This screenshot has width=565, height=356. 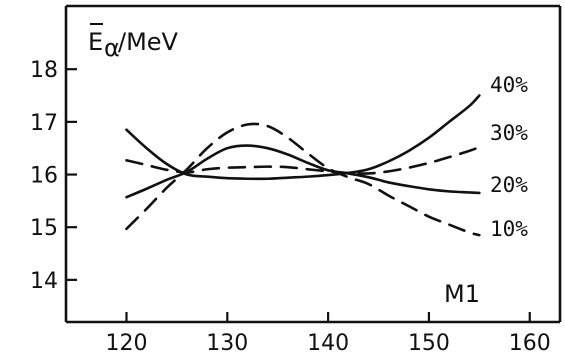 I want to click on series-labels: 40% 30% 20% 10%, so click(x=509, y=157).